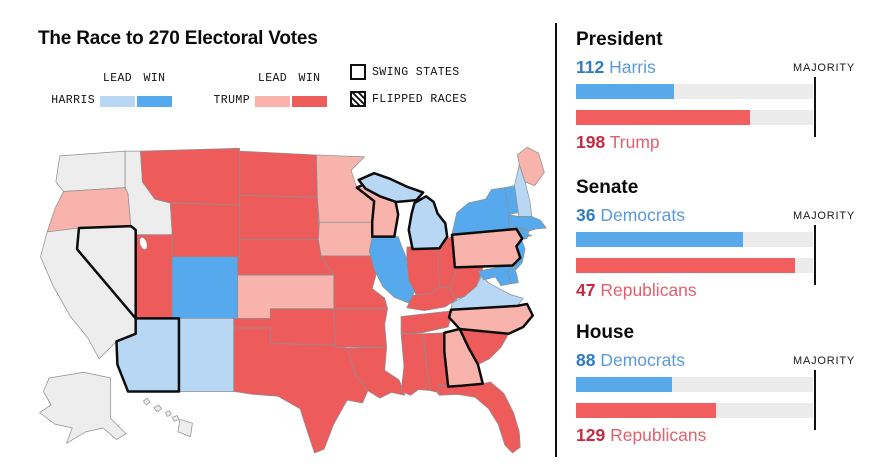  Describe the element at coordinates (619, 39) in the screenshot. I see `section-heading: President` at that location.